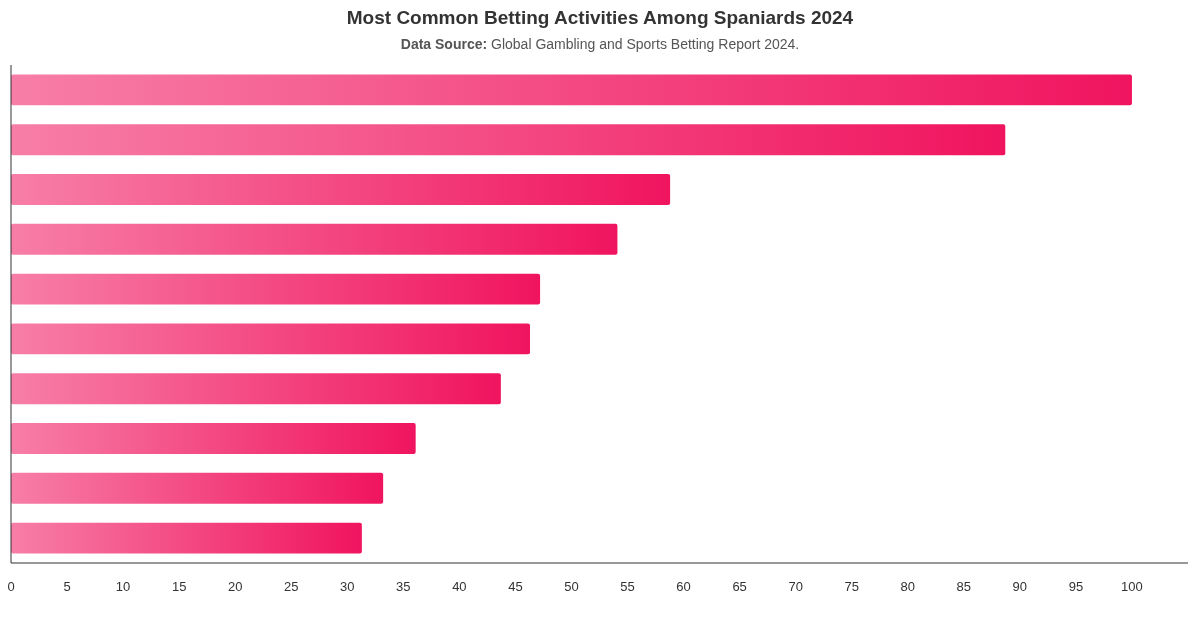 The width and height of the screenshot is (1200, 628). I want to click on x-tick-label: 100, so click(1132, 586).